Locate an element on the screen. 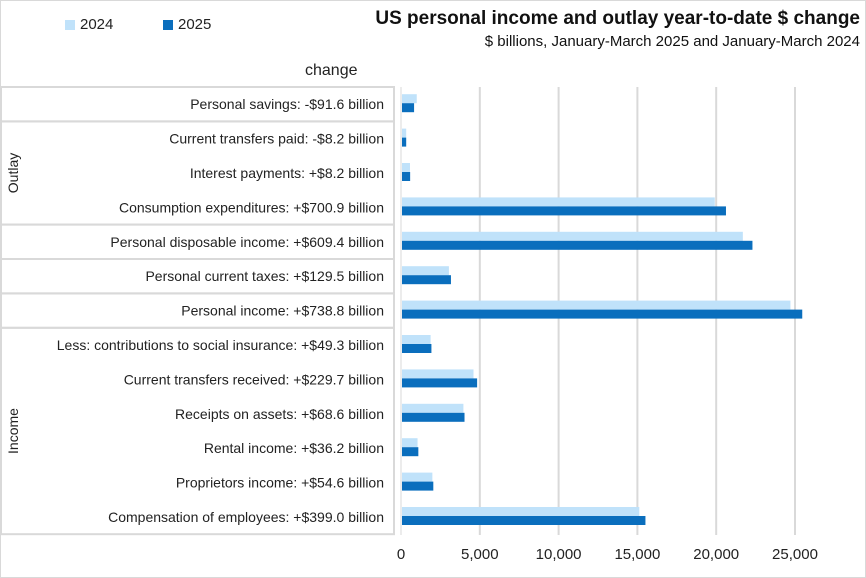 The image size is (866, 578). legend-item-2024: 2024 is located at coordinates (114, 24).